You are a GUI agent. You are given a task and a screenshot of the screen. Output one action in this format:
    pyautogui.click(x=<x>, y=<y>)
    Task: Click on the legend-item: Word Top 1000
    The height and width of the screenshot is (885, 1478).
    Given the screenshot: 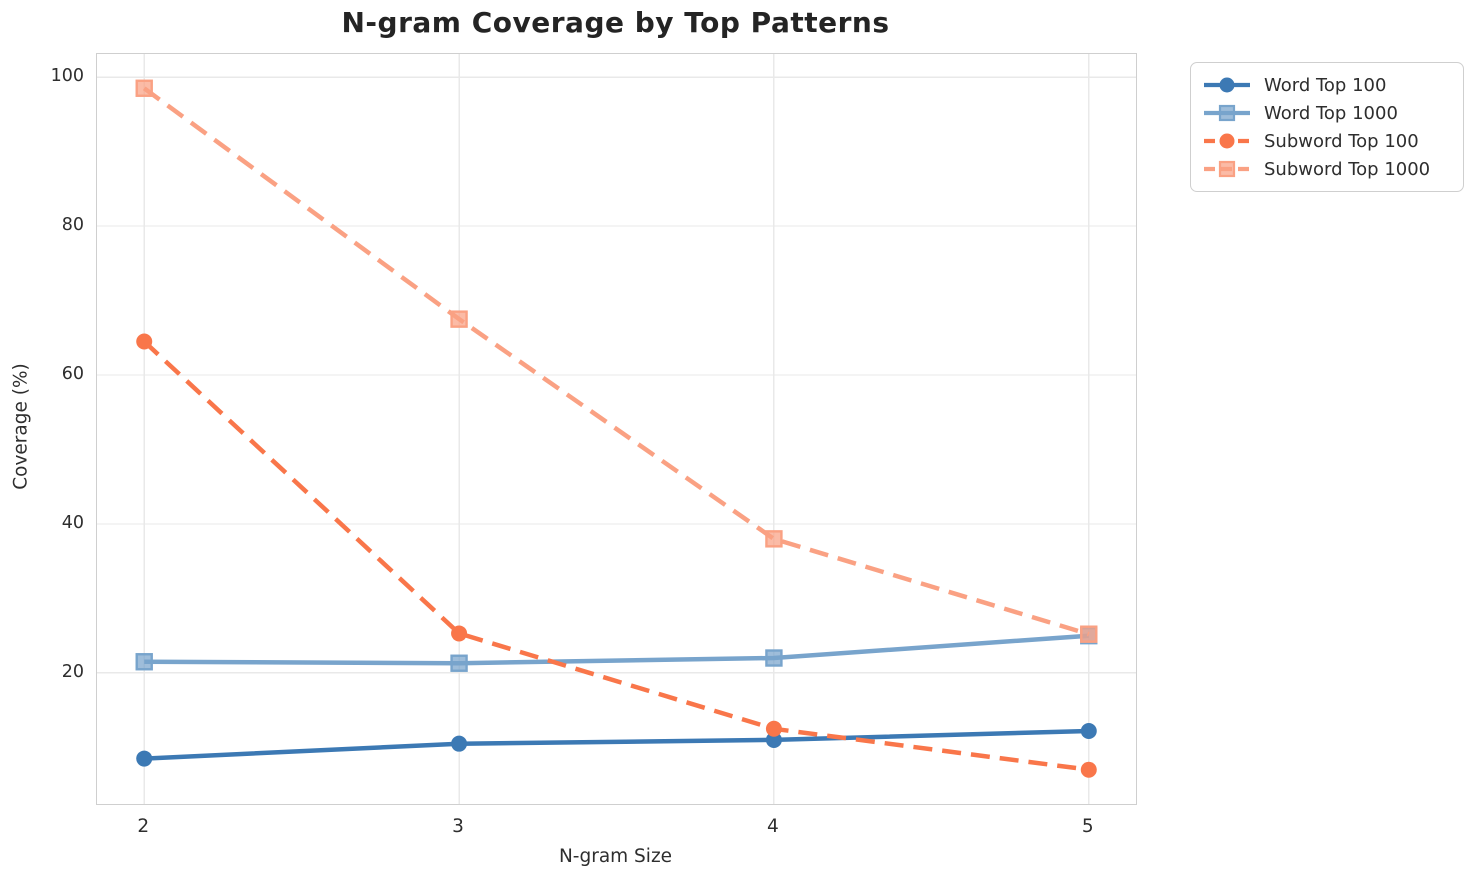 What is the action you would take?
    pyautogui.click(x=1327, y=113)
    